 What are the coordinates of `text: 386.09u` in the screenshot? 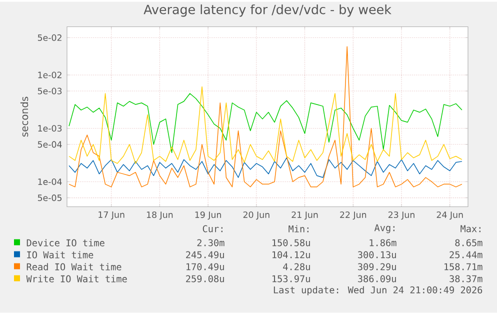 It's located at (377, 278).